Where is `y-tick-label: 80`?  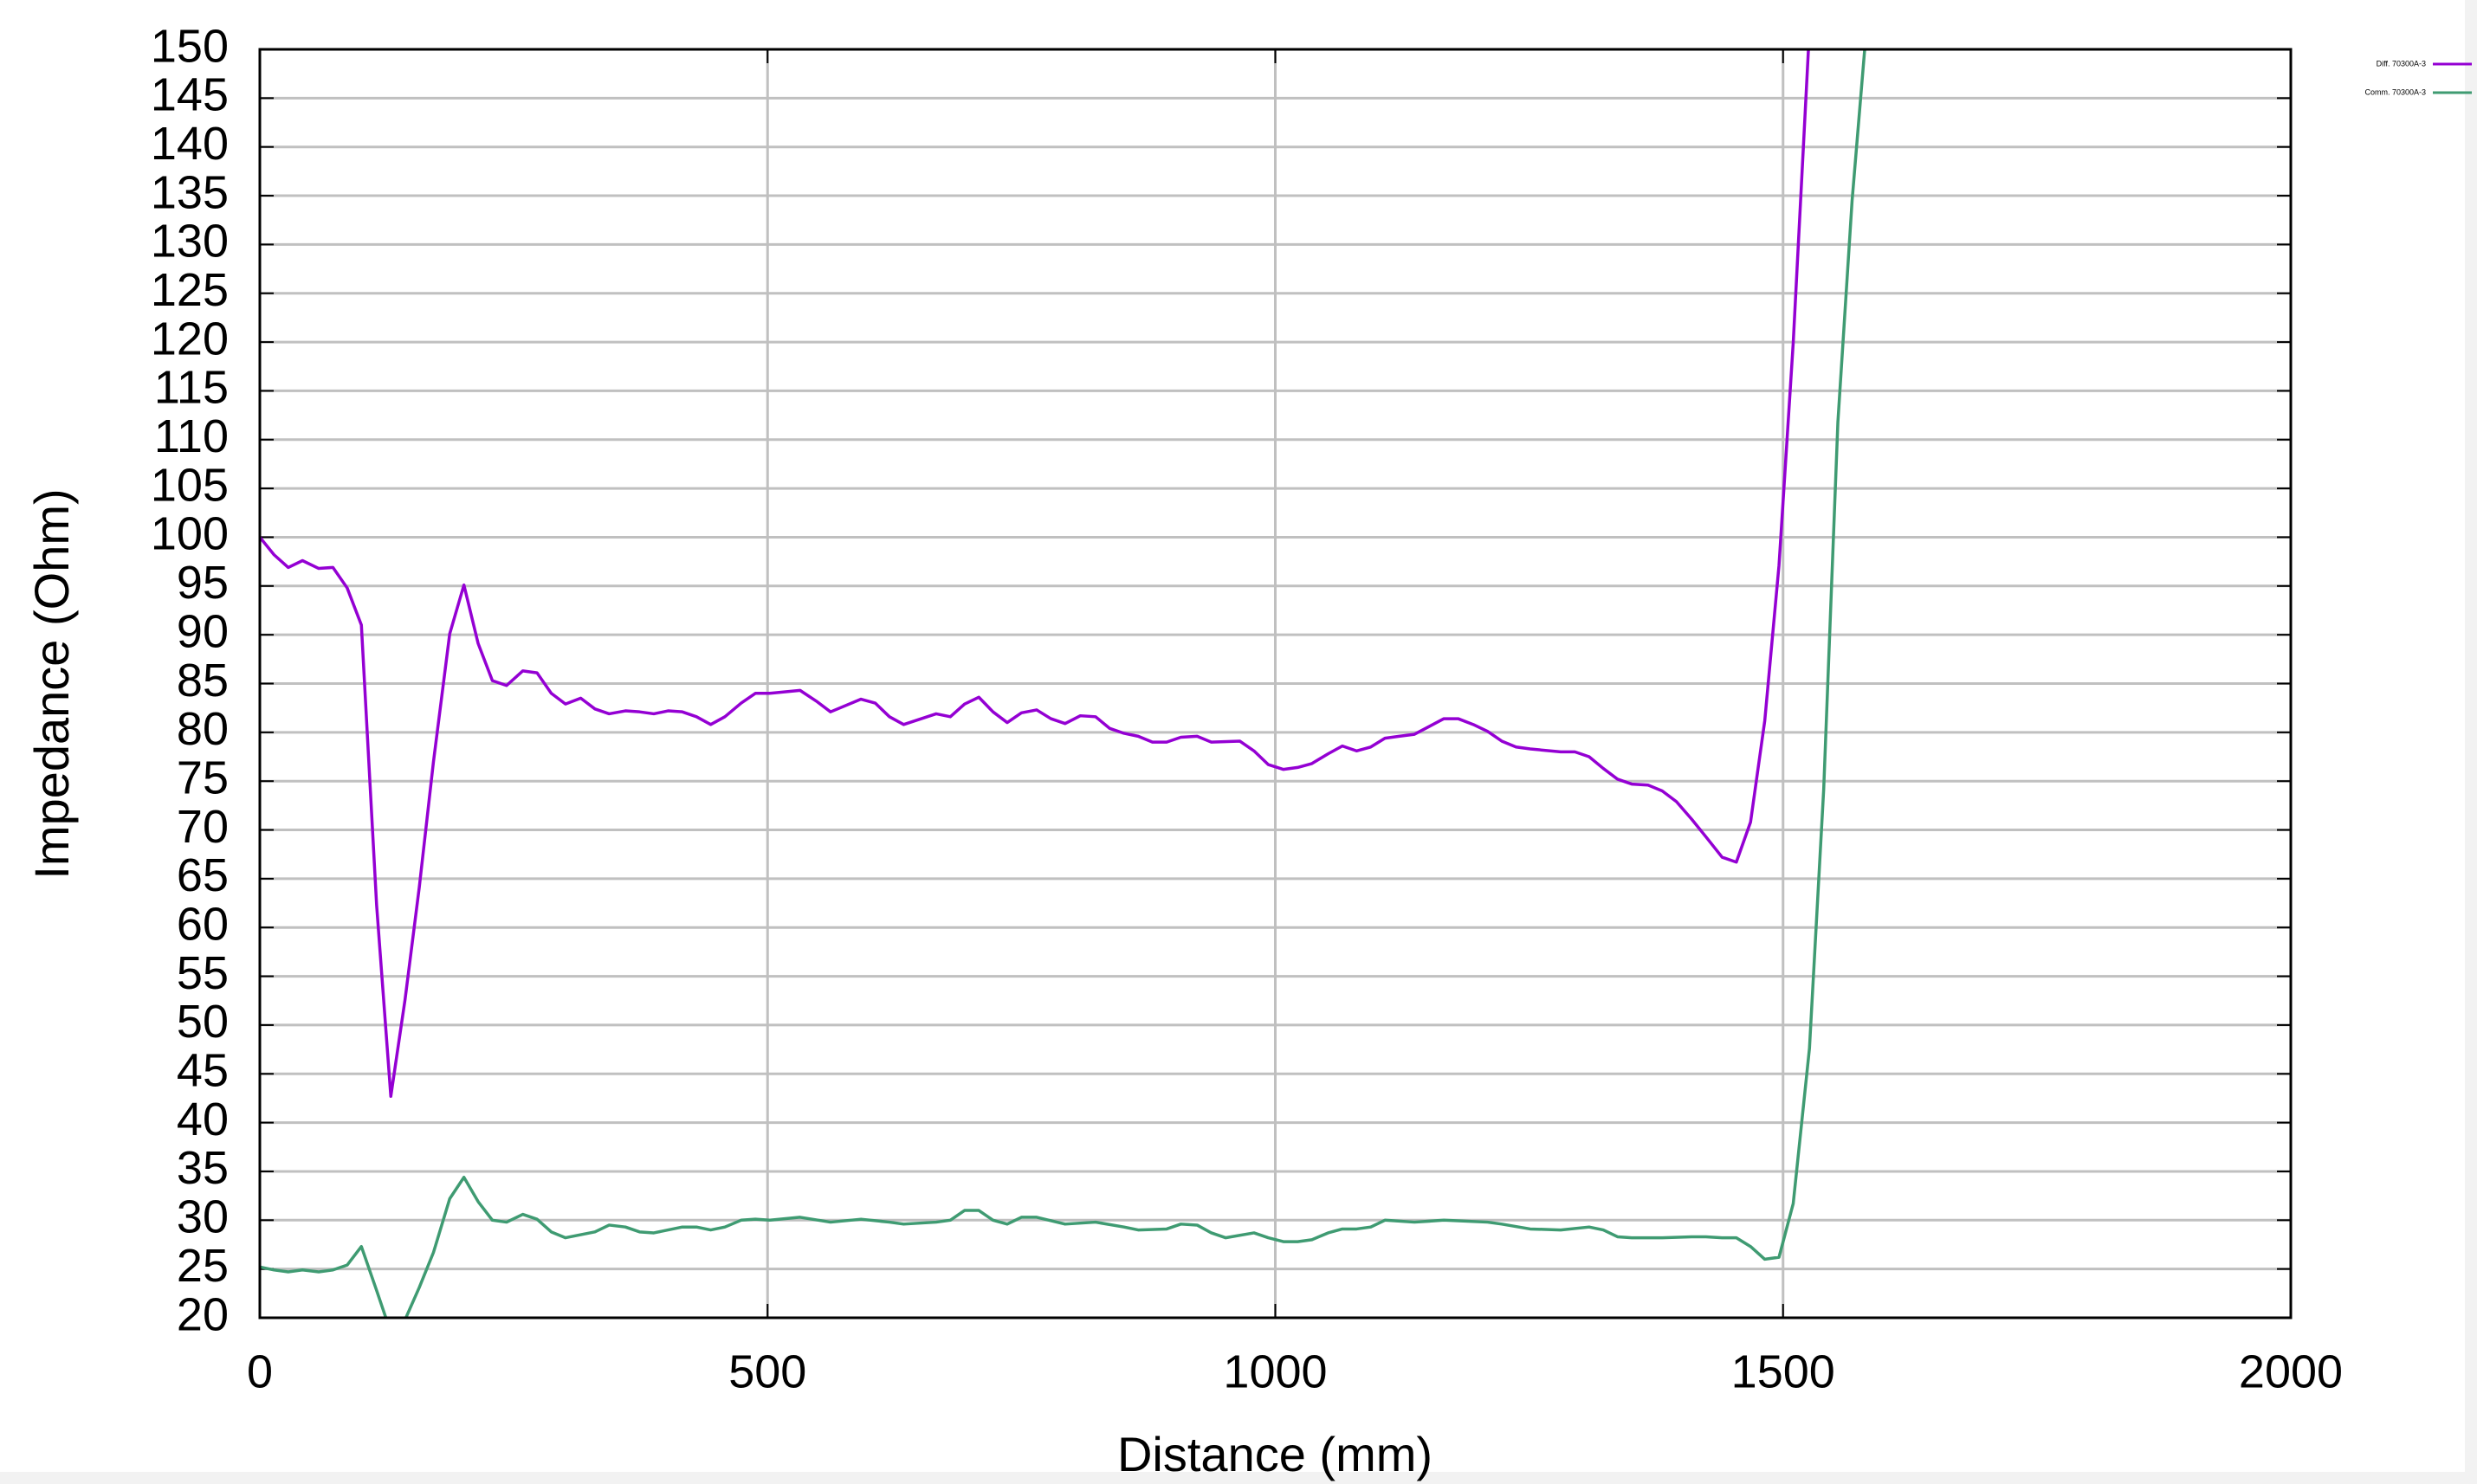
y-tick-label: 80 is located at coordinates (203, 729).